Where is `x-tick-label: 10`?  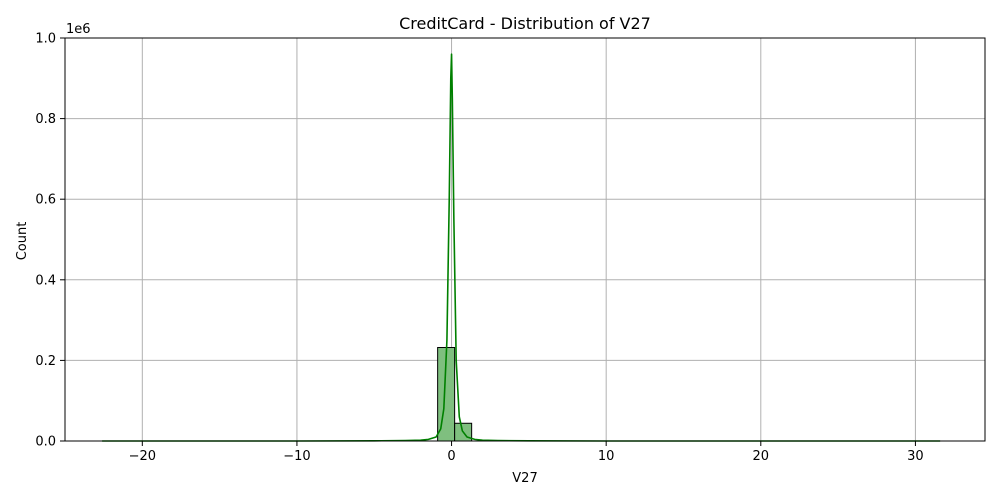
x-tick-label: 10 is located at coordinates (606, 456).